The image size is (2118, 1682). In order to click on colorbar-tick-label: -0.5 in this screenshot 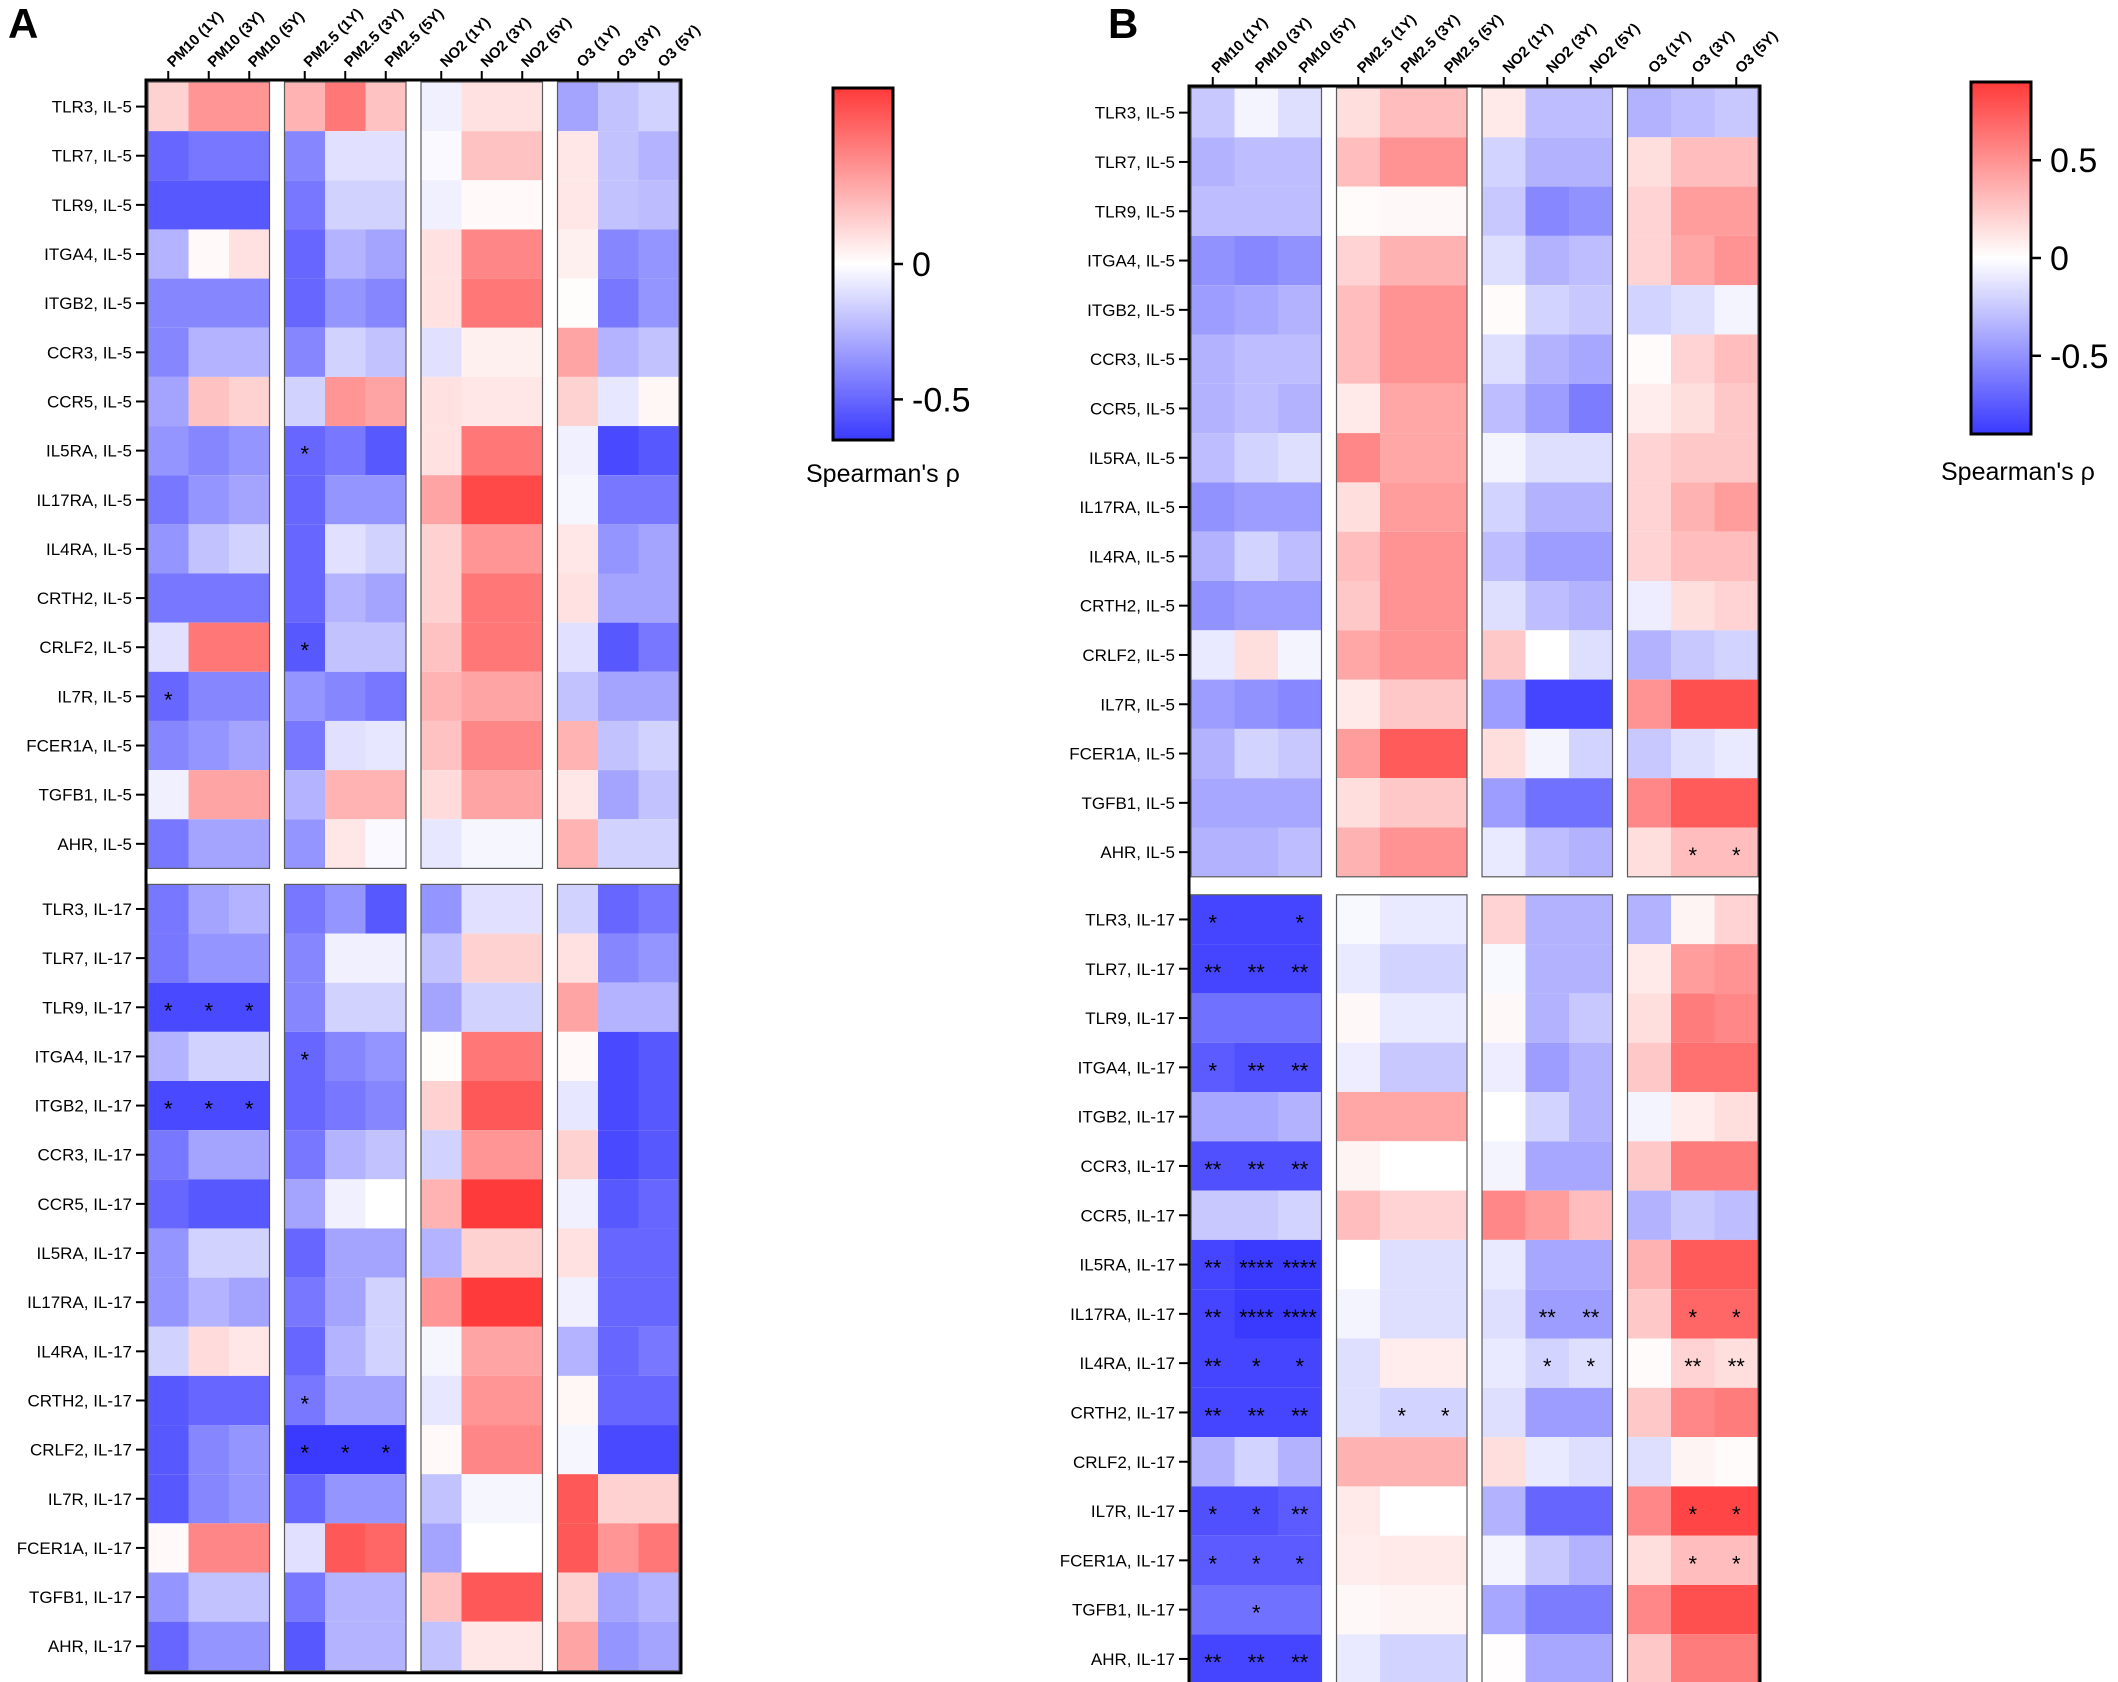, I will do `click(941, 400)`.